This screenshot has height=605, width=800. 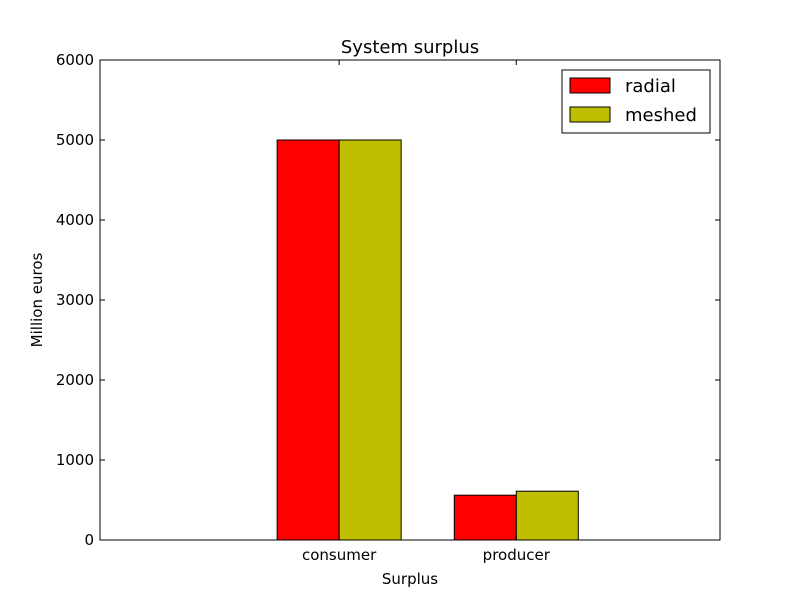 What do you see at coordinates (661, 115) in the screenshot?
I see `legend-label-meshed: meshed` at bounding box center [661, 115].